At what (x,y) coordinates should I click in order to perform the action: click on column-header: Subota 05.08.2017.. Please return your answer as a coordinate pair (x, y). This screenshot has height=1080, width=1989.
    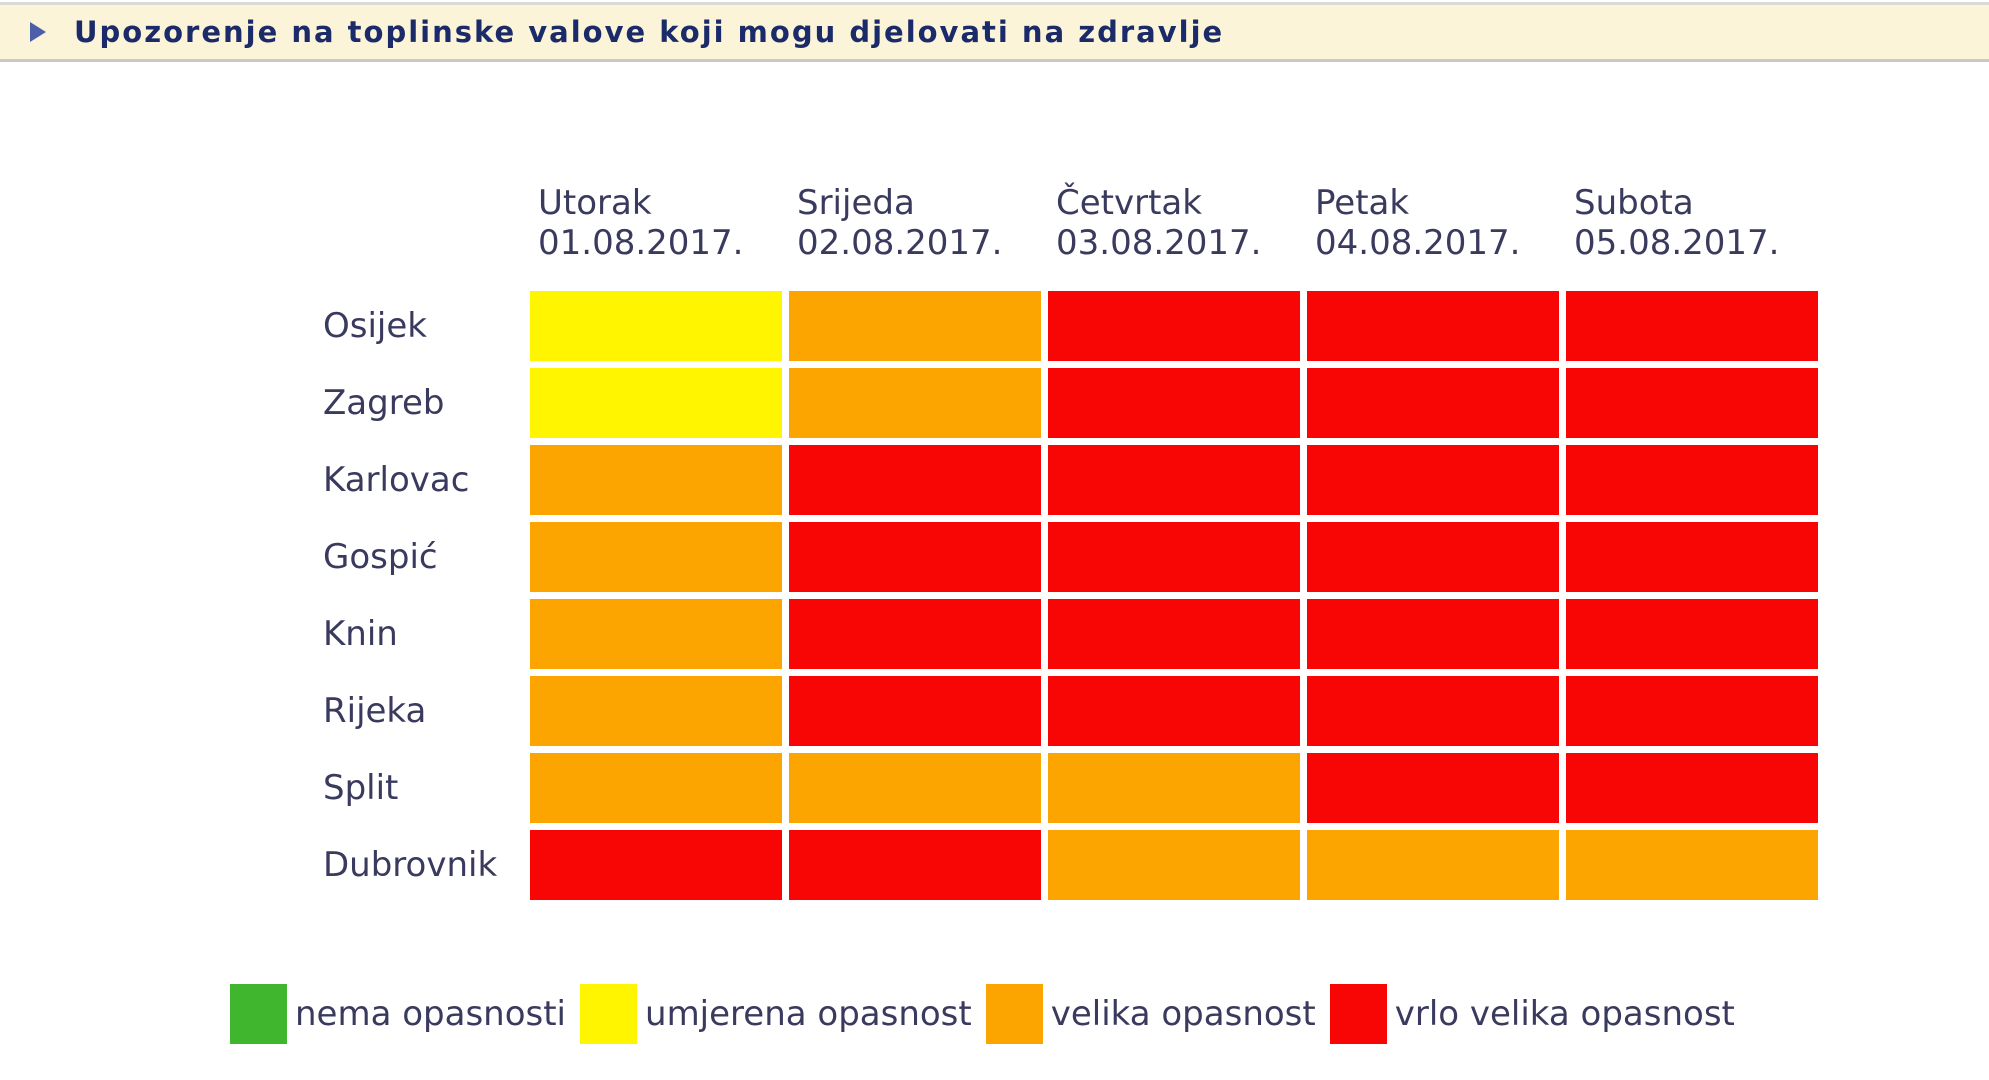
    Looking at the image, I should click on (1695, 223).